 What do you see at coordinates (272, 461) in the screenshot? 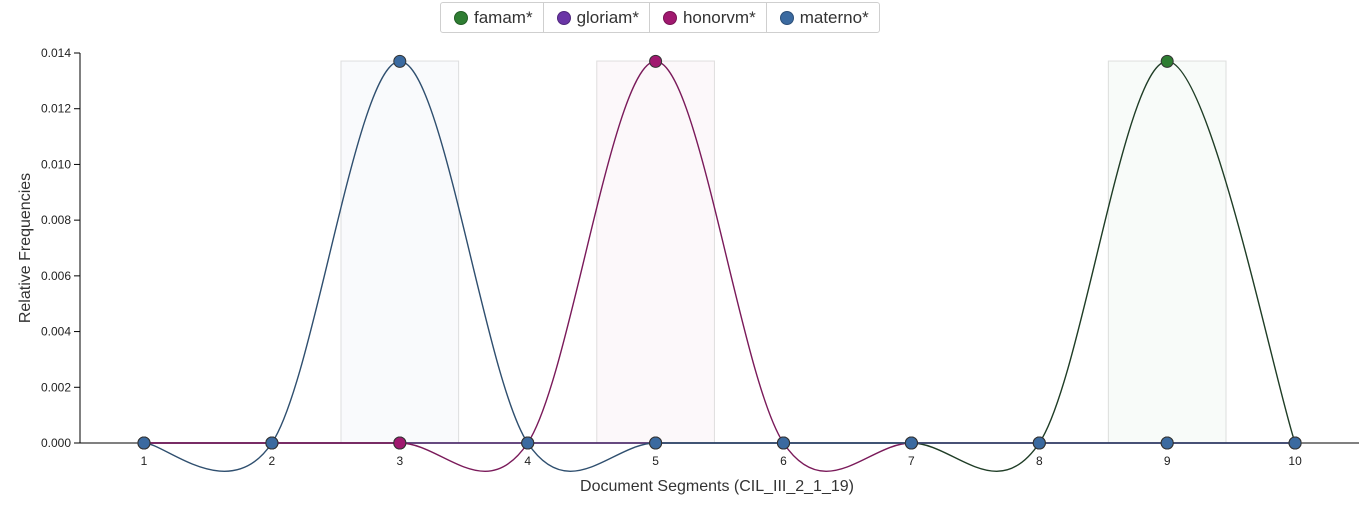
I see `x-tick-label: 2` at bounding box center [272, 461].